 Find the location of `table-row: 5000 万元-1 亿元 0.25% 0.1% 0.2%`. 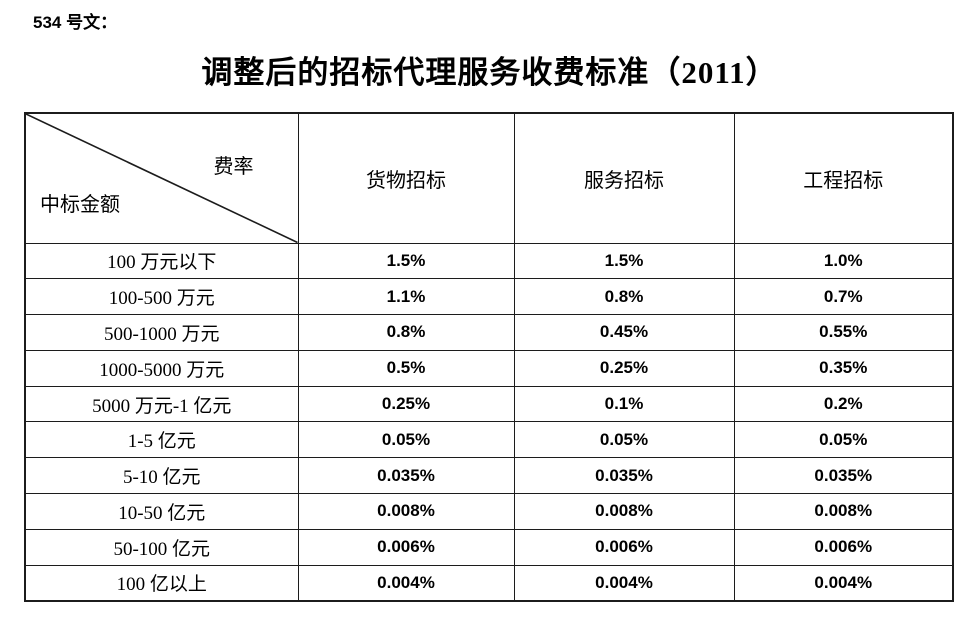

table-row: 5000 万元-1 亿元 0.25% 0.1% 0.2% is located at coordinates (489, 404).